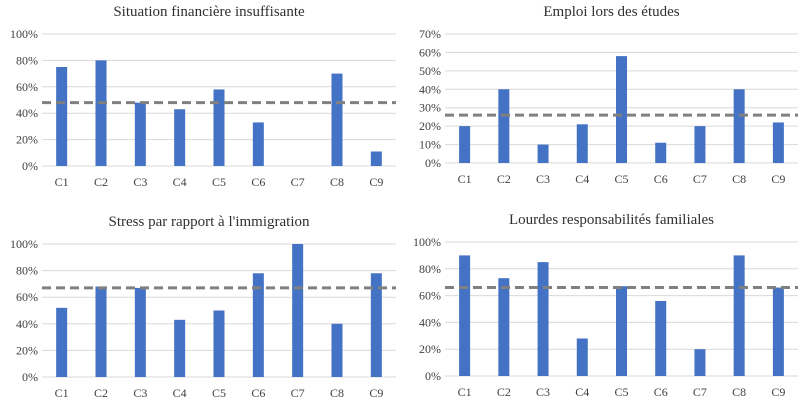 The height and width of the screenshot is (401, 805). What do you see at coordinates (430, 34) in the screenshot?
I see `y-tick-label: 70%` at bounding box center [430, 34].